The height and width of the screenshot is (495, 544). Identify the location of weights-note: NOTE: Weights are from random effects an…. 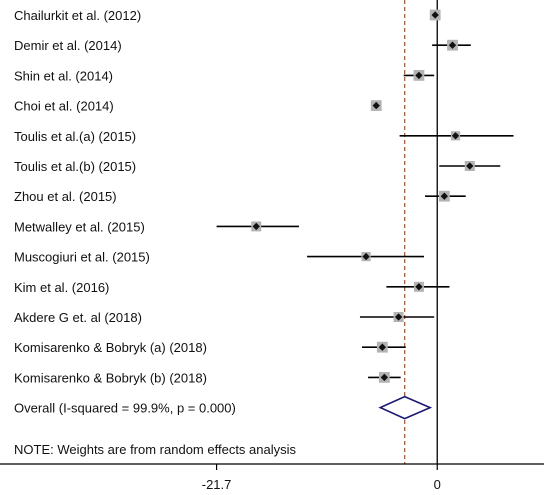
(155, 449).